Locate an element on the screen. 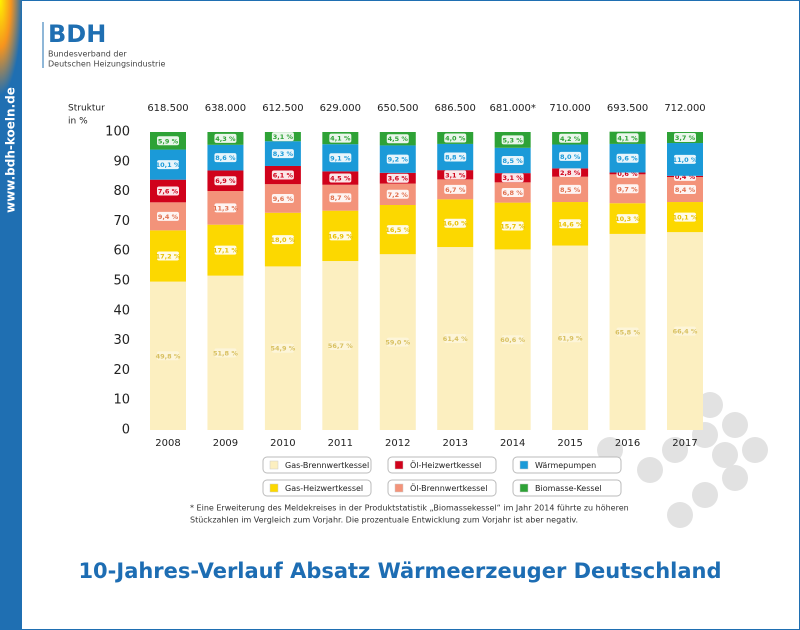  x-tick-label: 2013 is located at coordinates (454, 443).